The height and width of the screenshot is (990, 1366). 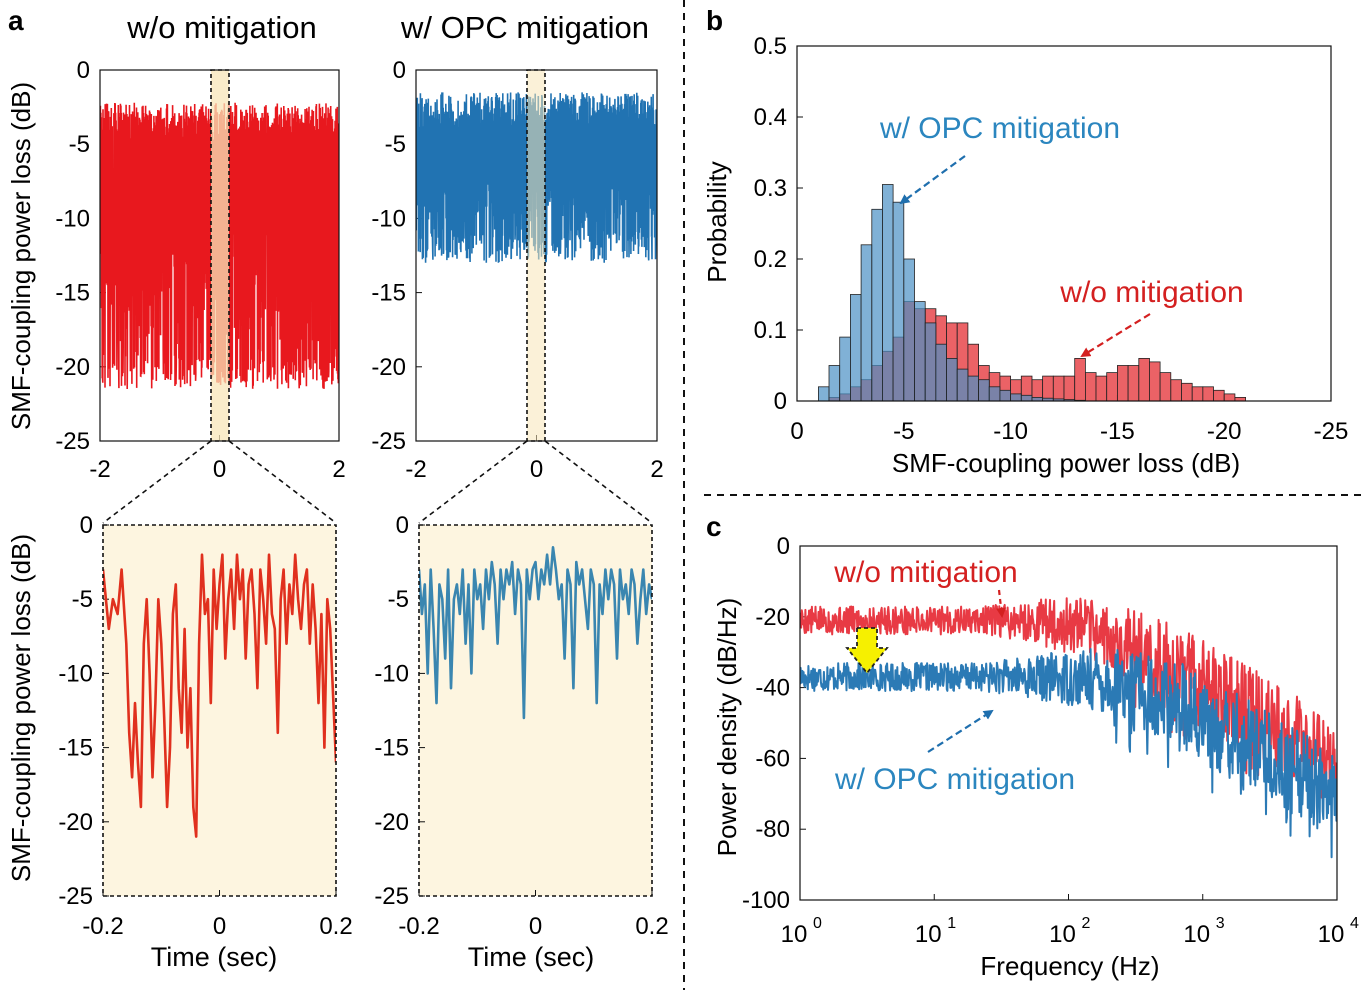 I want to click on chart-title: w/ OPC mitigation, so click(x=524, y=27).